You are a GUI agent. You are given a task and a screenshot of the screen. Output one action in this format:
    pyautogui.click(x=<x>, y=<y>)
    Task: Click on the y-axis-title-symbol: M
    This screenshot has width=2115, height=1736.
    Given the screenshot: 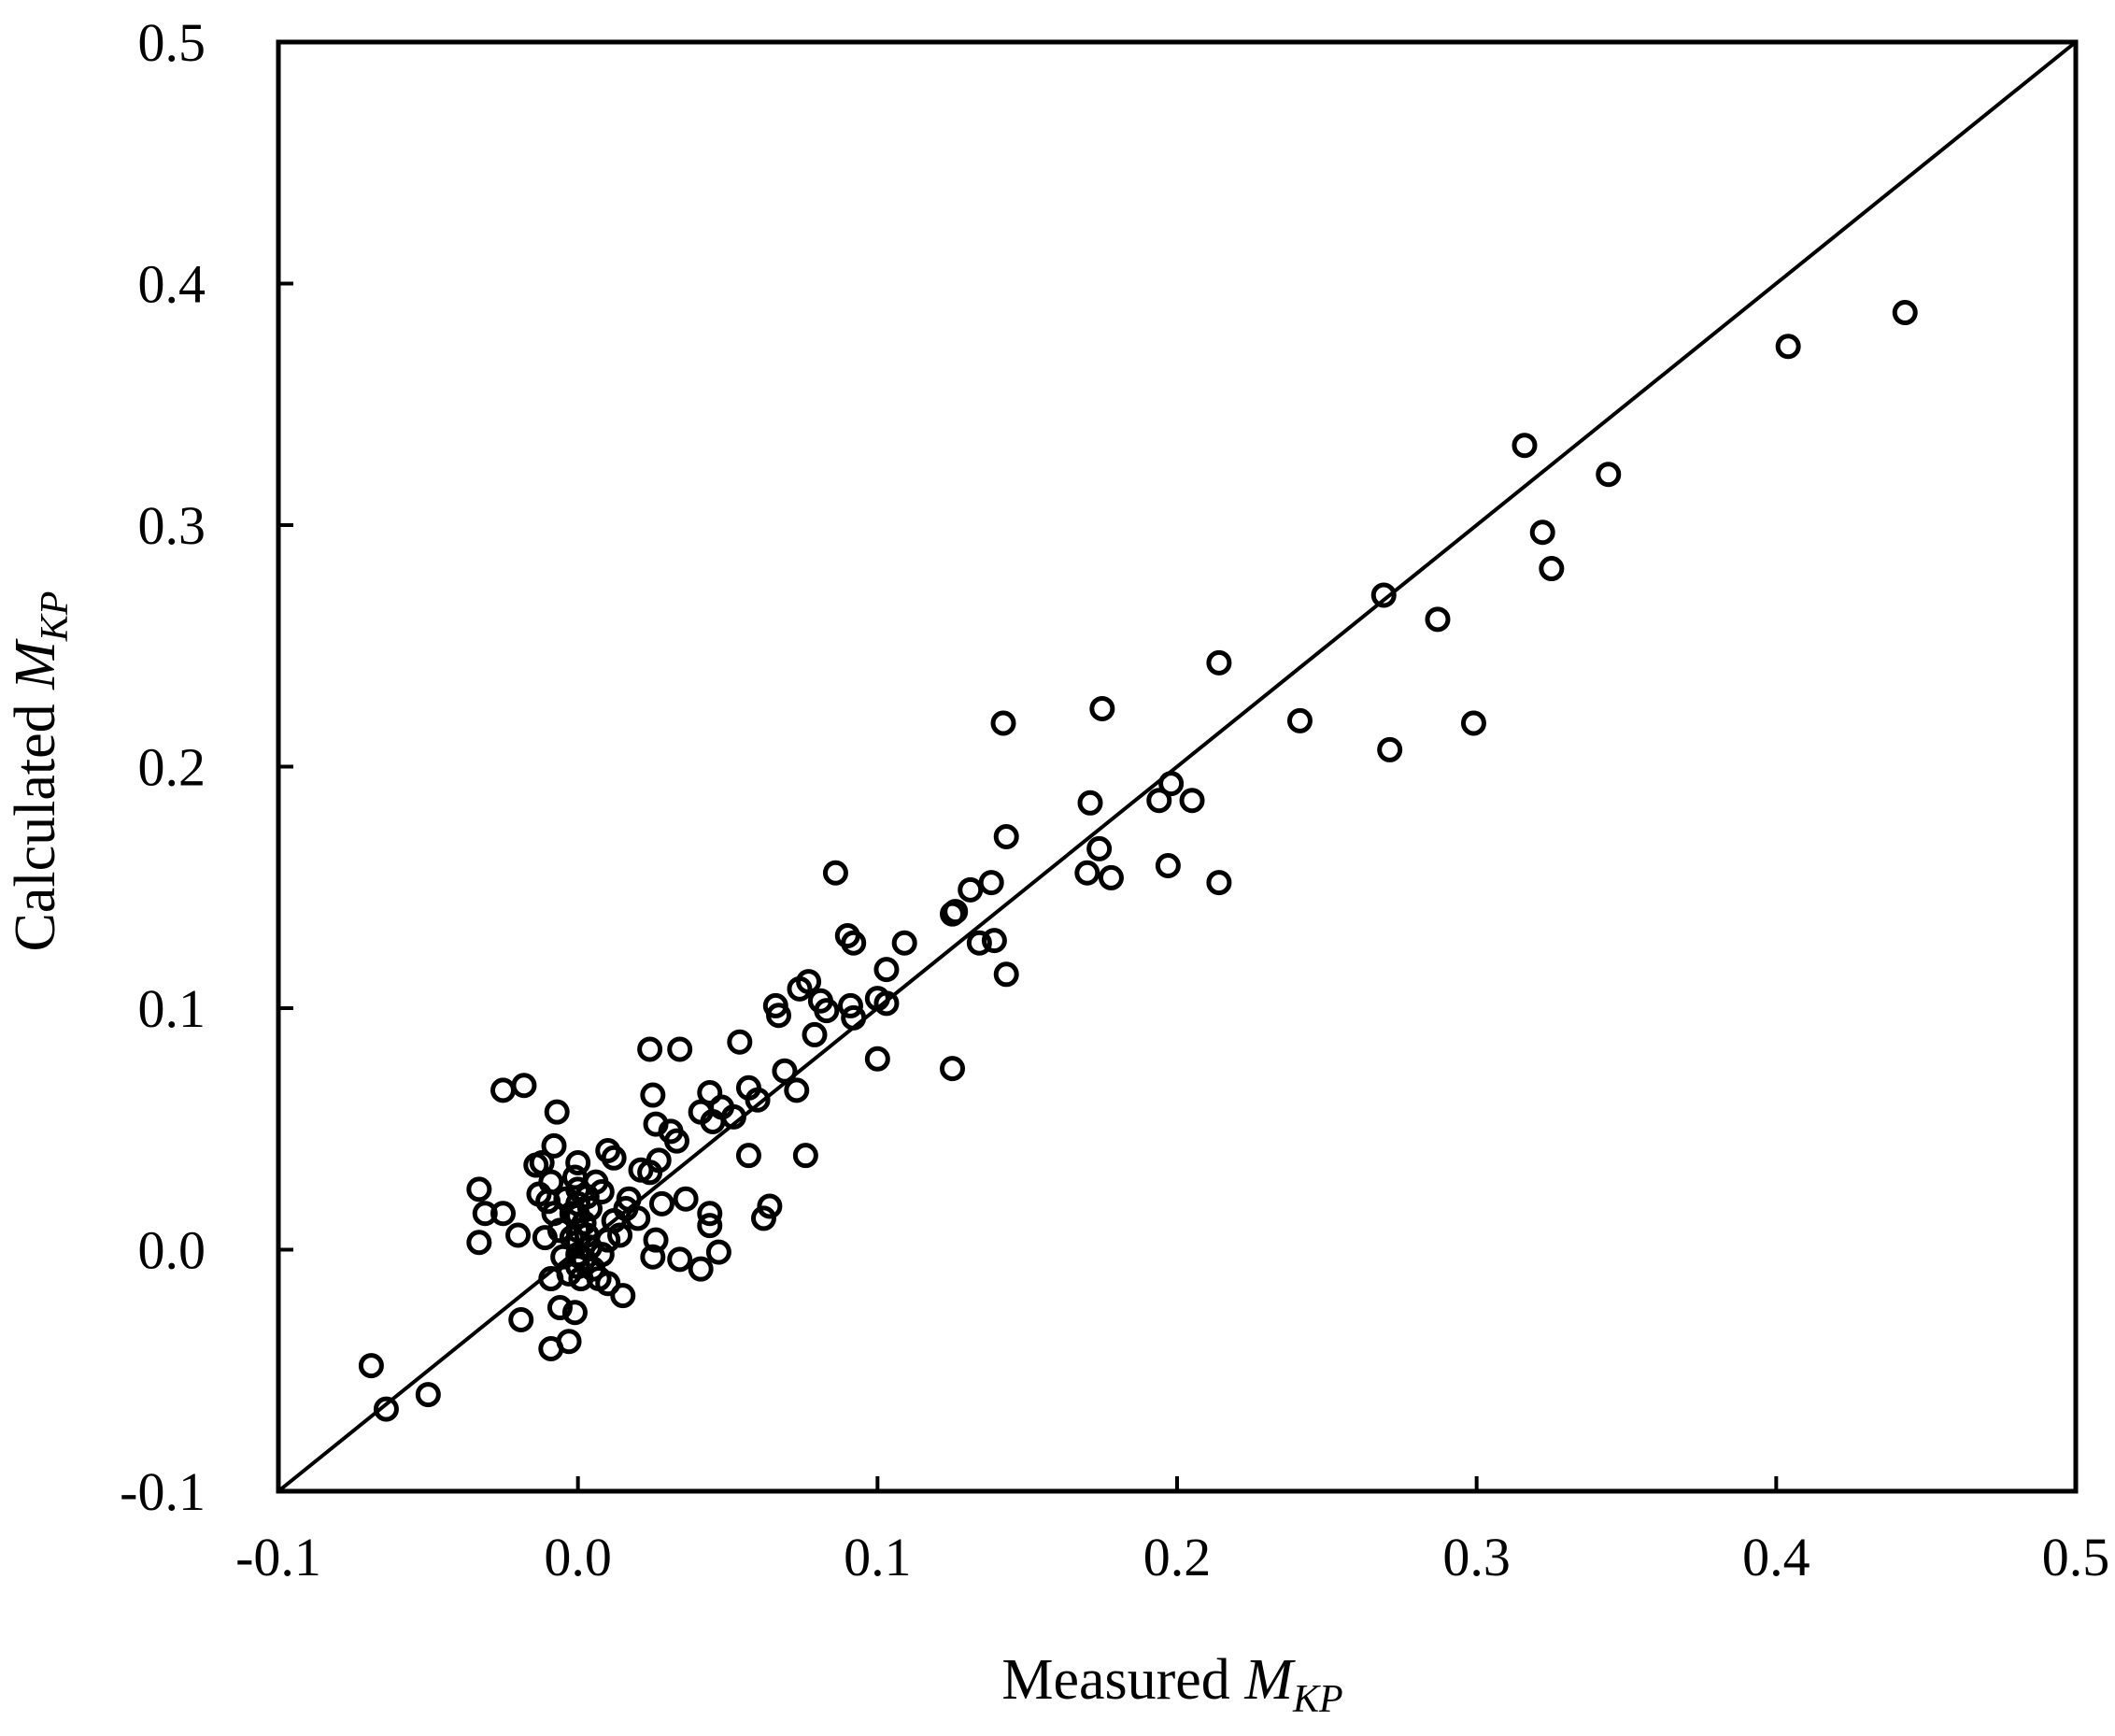 What is the action you would take?
    pyautogui.click(x=35, y=664)
    